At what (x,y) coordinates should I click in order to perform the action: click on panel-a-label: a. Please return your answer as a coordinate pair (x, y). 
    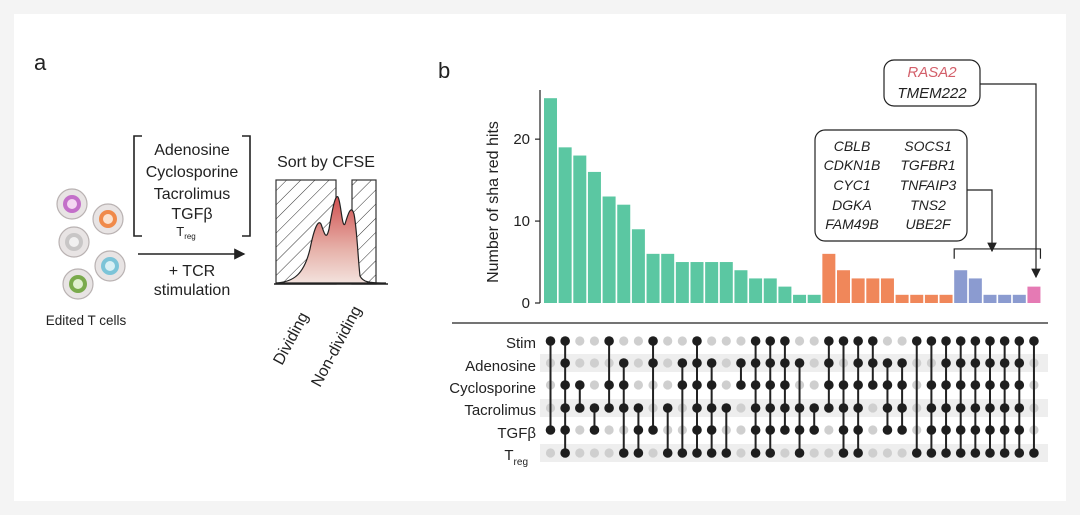
    Looking at the image, I should click on (40, 62).